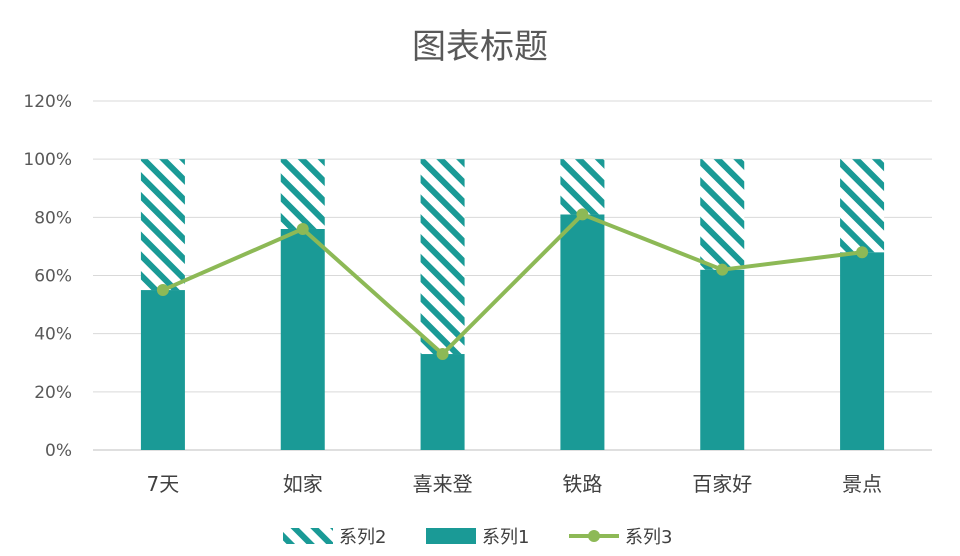 The height and width of the screenshot is (556, 960). What do you see at coordinates (308, 536) in the screenshot?
I see `legend-swatch-series2` at bounding box center [308, 536].